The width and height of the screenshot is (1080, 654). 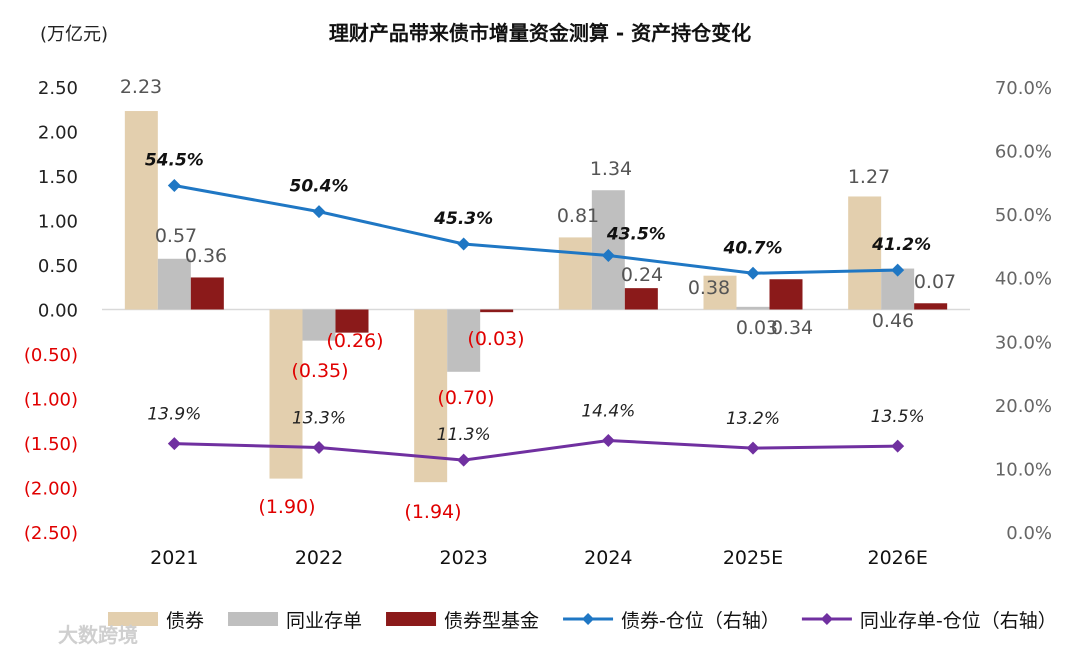 I want to click on left-tick-label: 2.50, so click(x=58, y=88).